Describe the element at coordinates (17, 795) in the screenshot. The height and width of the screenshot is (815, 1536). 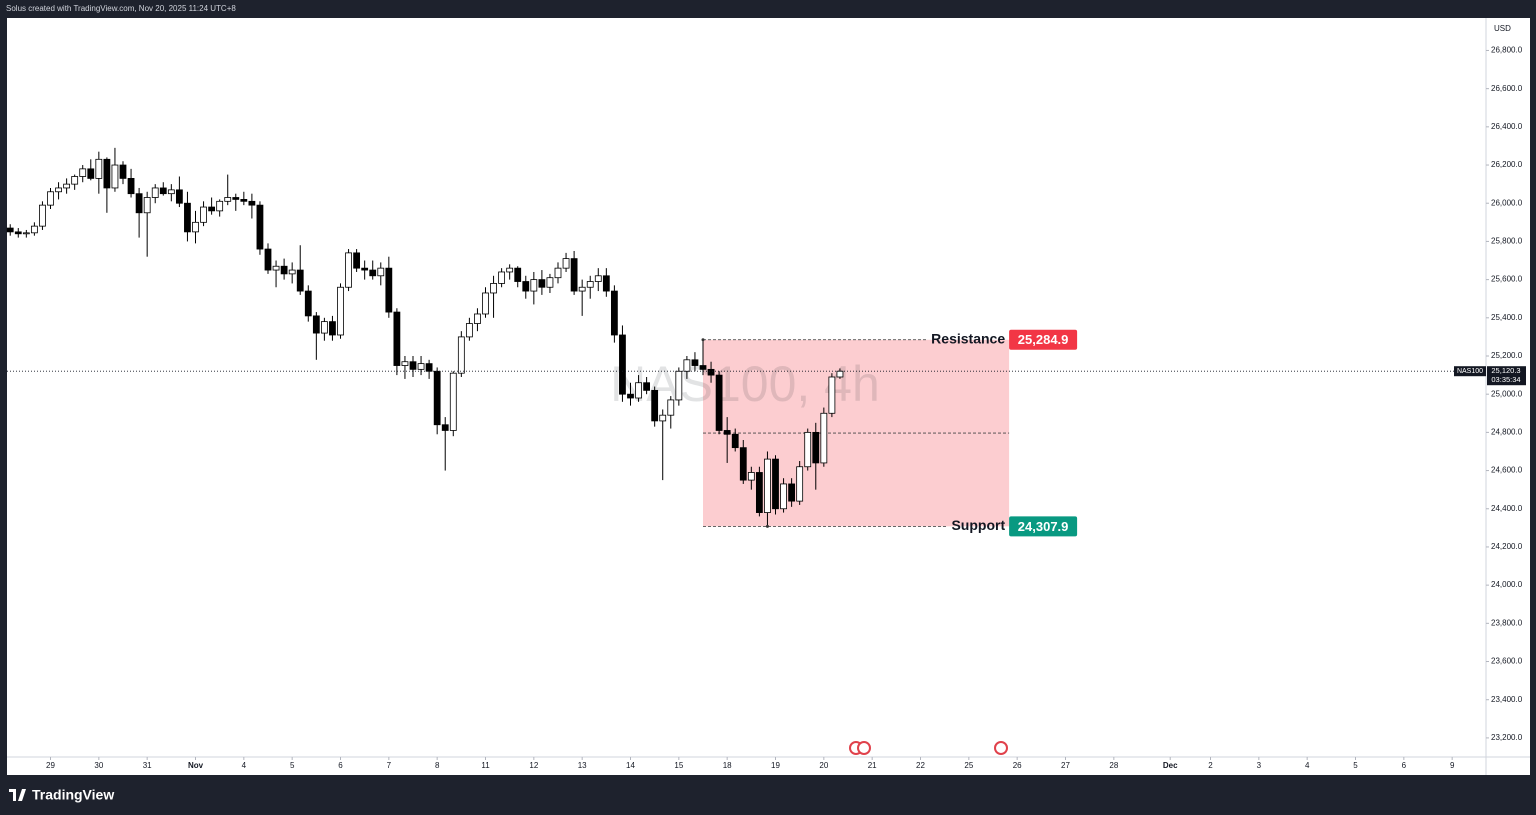
I see `footer-logo` at that location.